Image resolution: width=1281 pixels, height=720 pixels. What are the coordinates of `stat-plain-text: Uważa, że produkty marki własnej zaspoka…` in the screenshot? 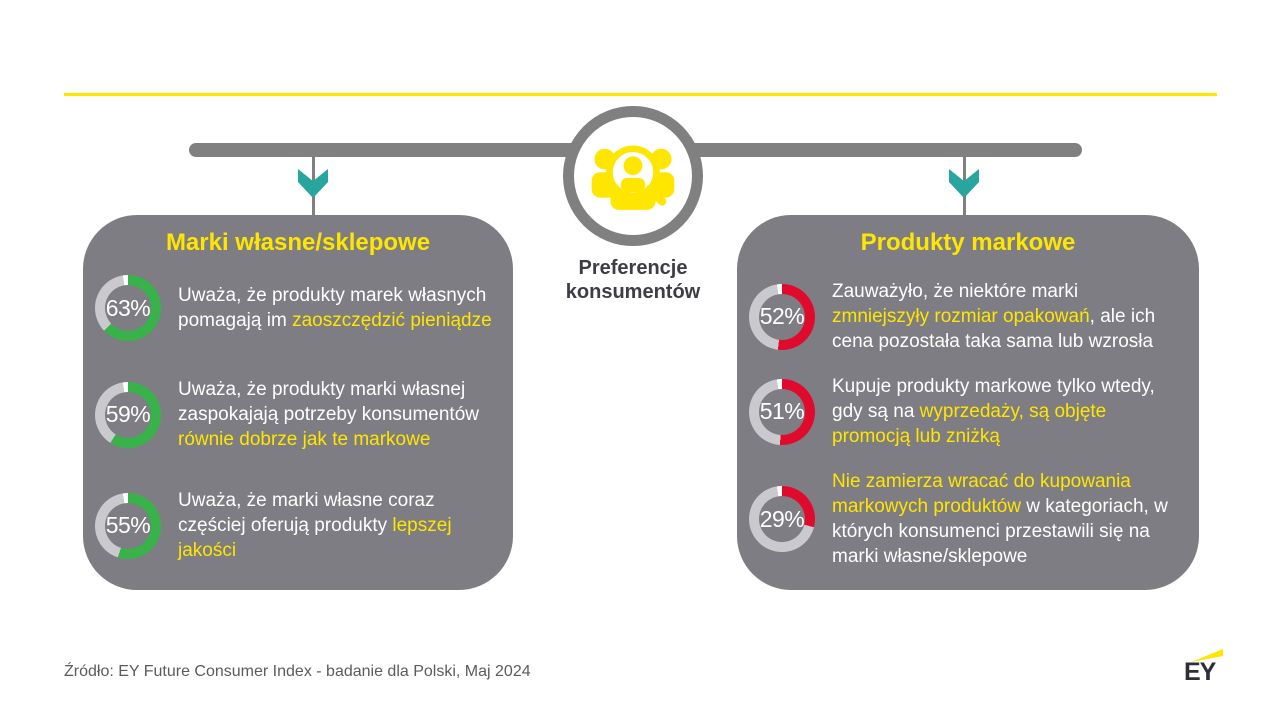 It's located at (329, 402).